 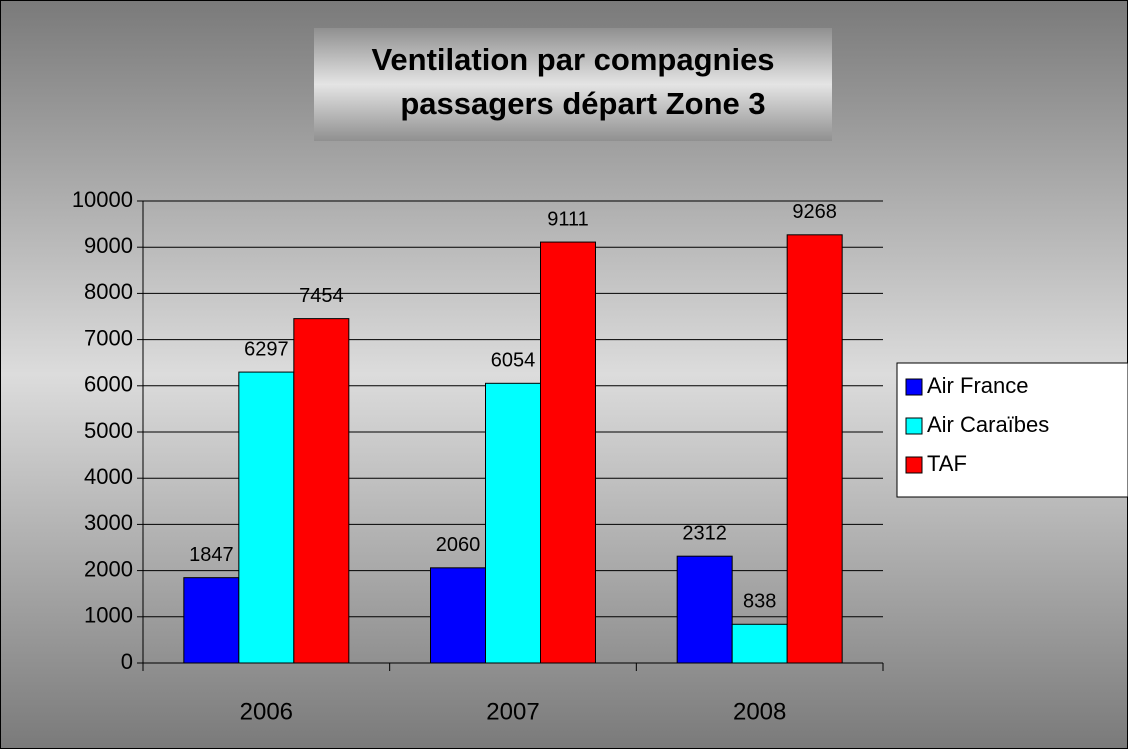 I want to click on legend, so click(x=1012, y=430).